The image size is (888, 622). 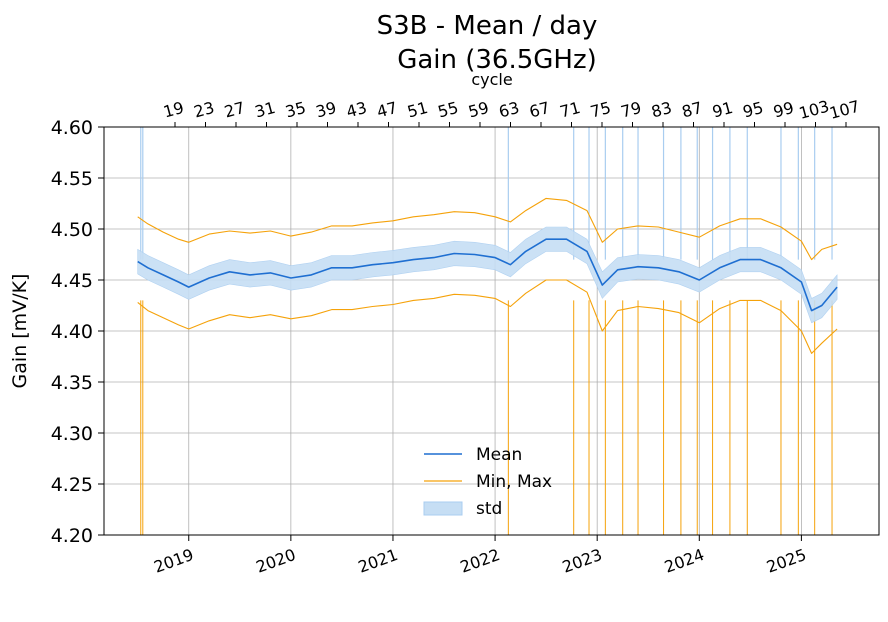 What do you see at coordinates (684, 561) in the screenshot?
I see `x-tick-label: 2024` at bounding box center [684, 561].